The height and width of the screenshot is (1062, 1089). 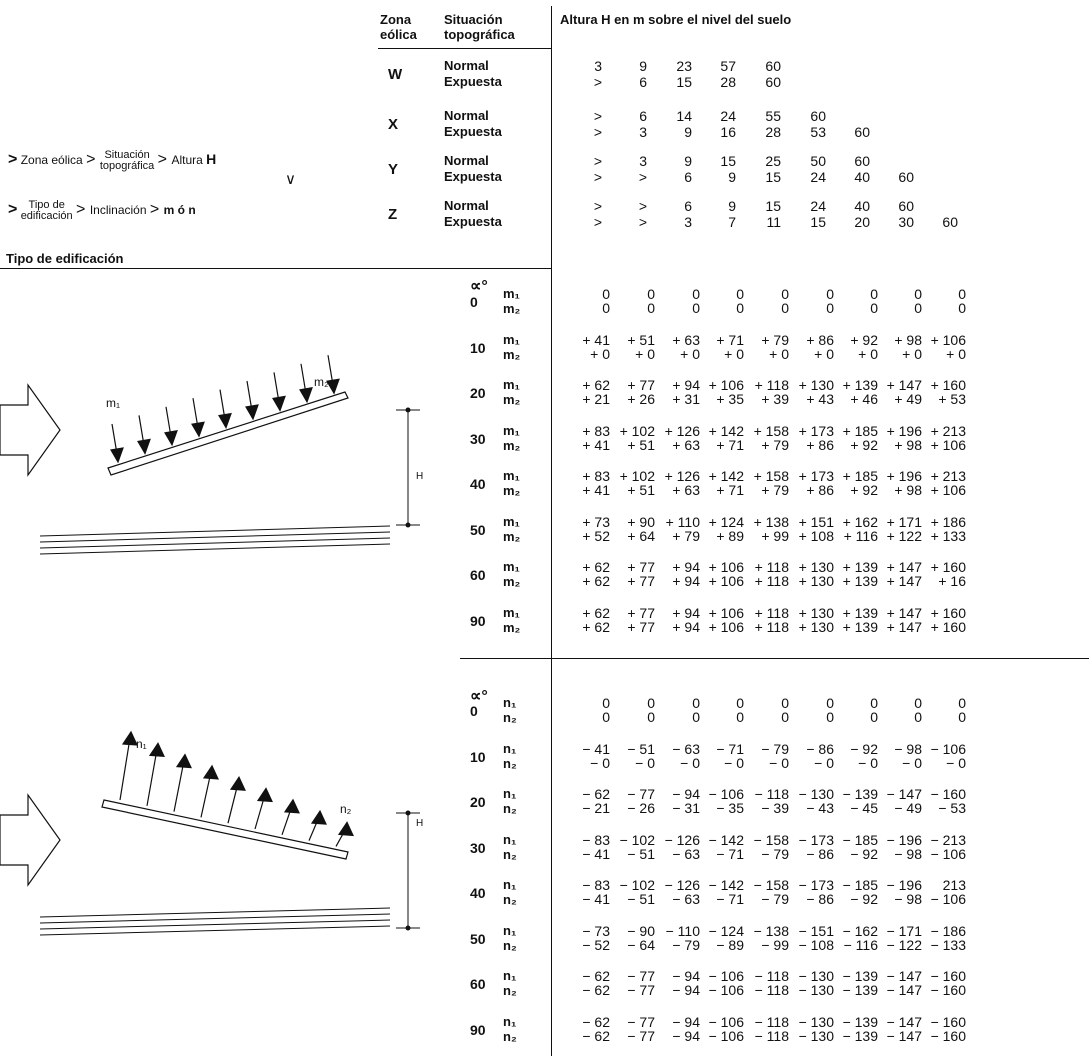 What do you see at coordinates (726, 930) in the screenshot?
I see `table-cell: − 124` at bounding box center [726, 930].